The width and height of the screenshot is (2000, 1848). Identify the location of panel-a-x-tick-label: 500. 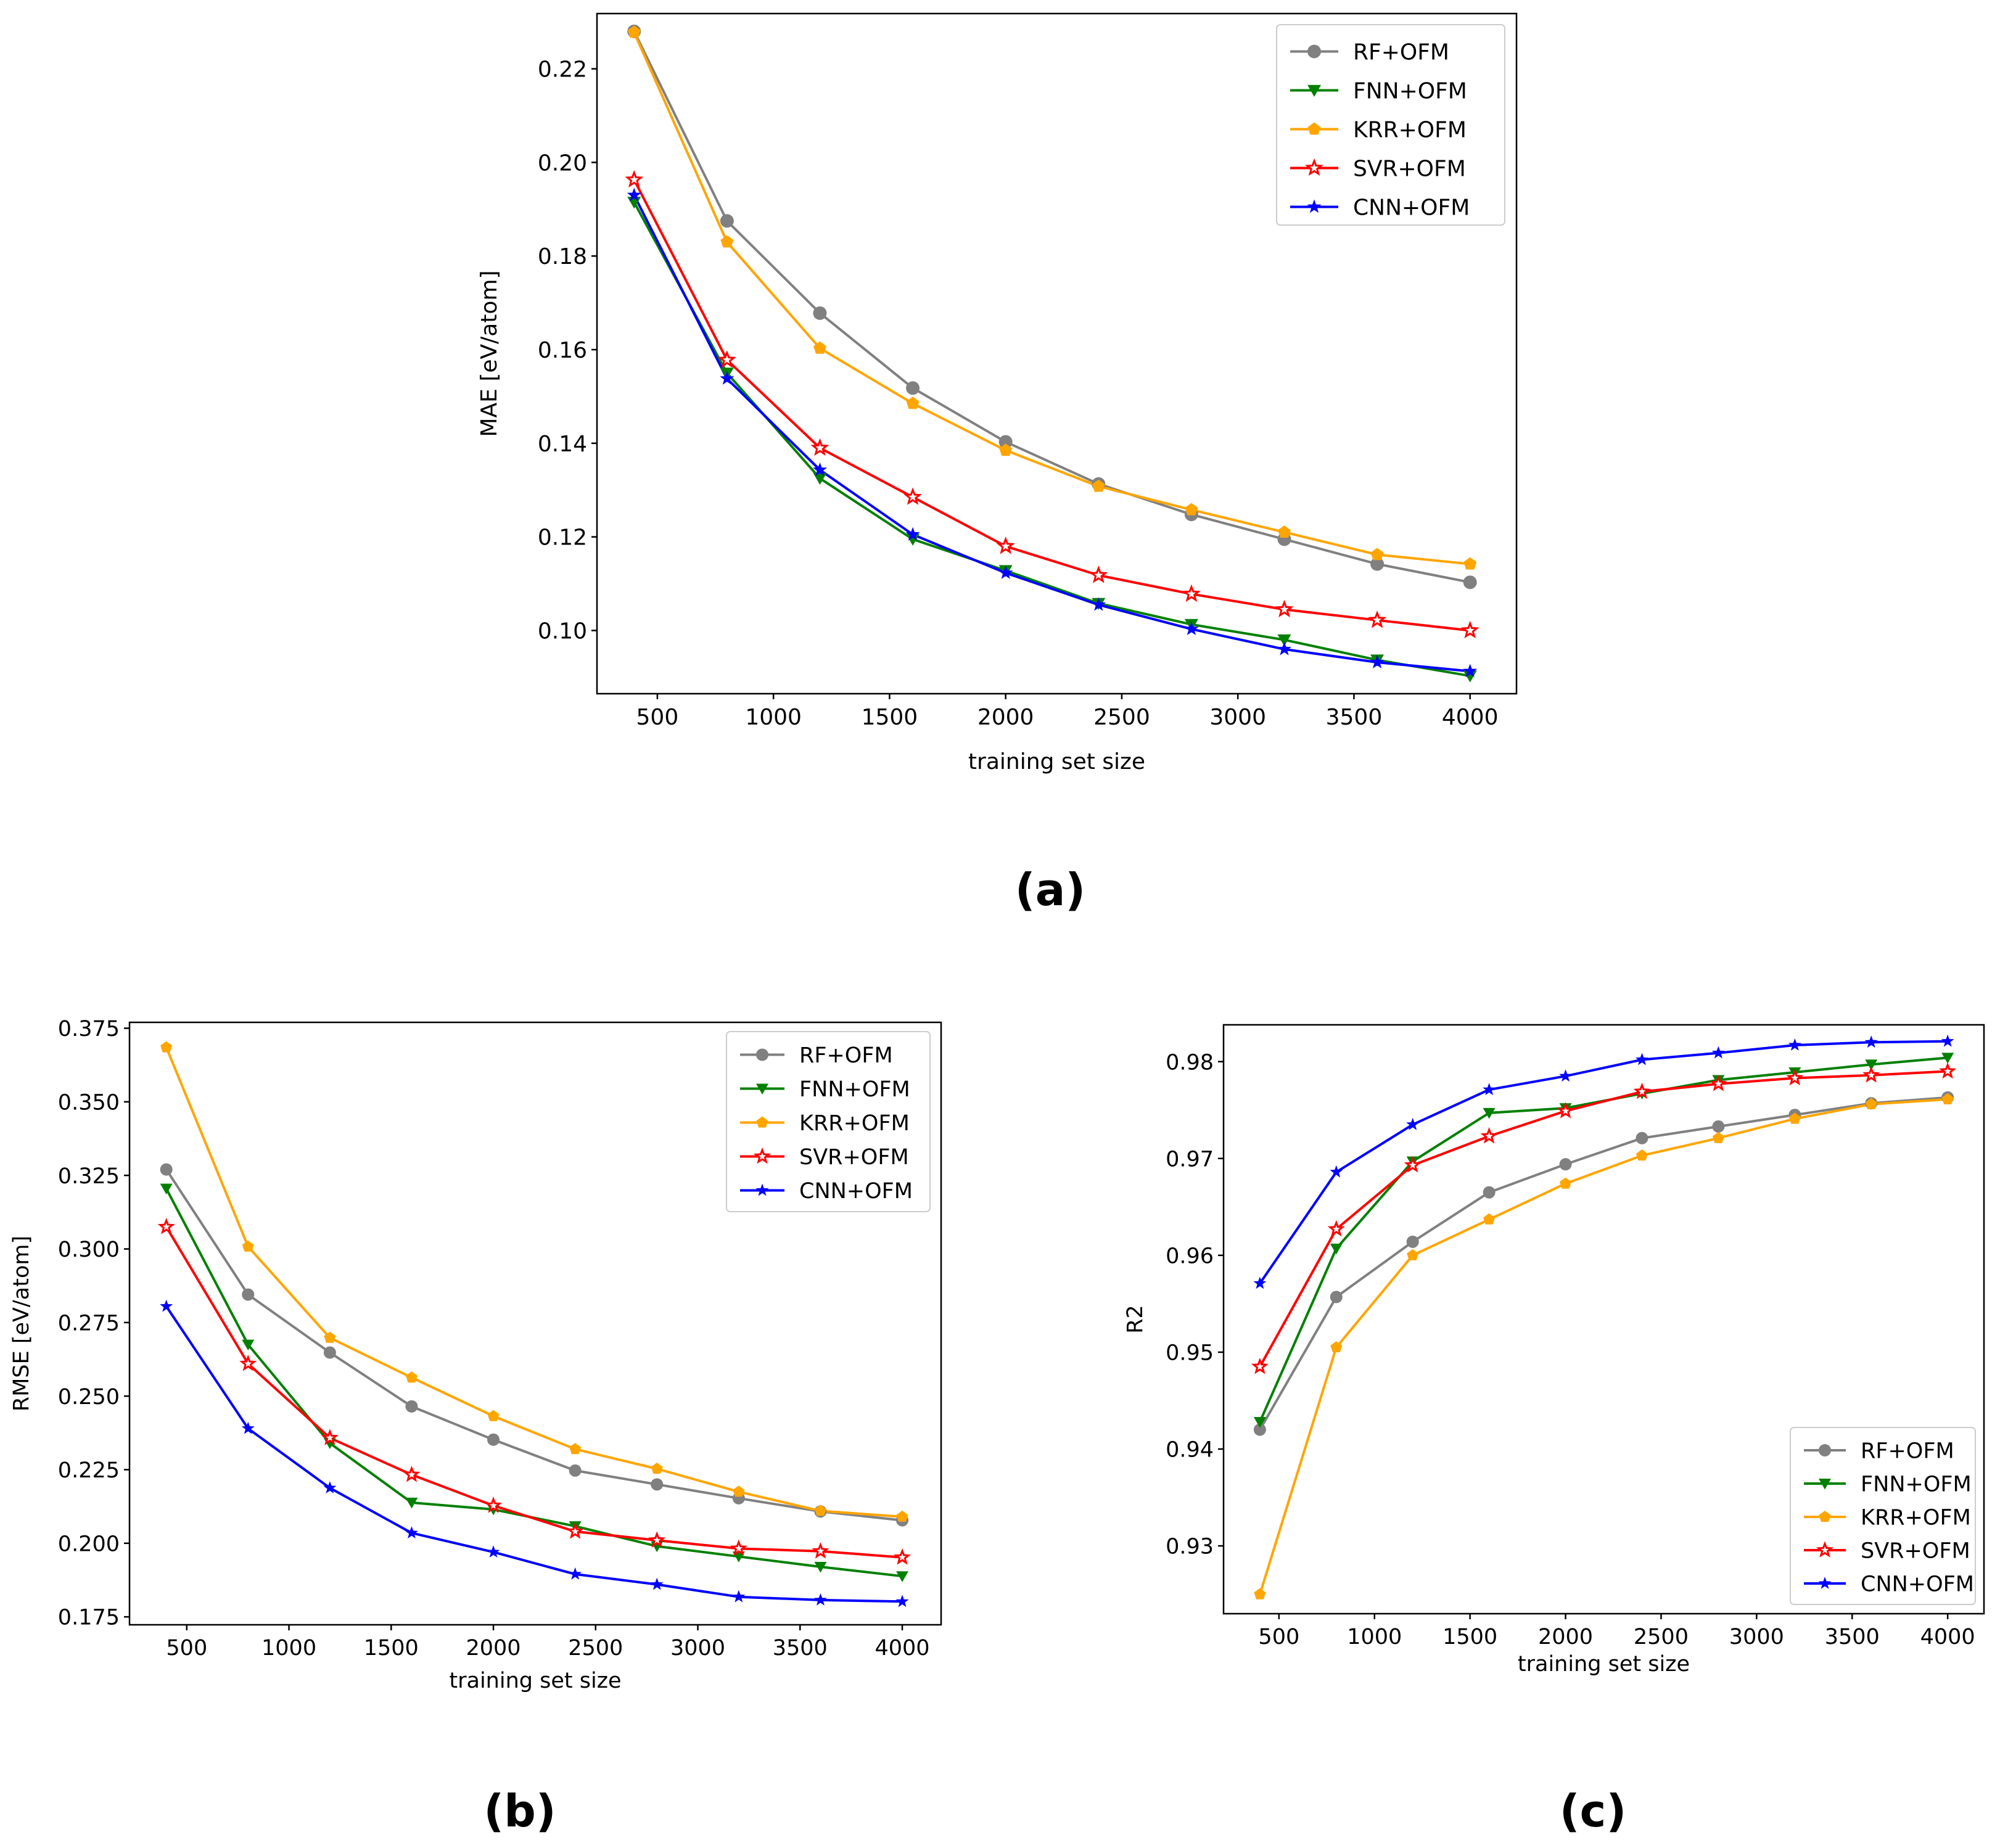
(657, 717).